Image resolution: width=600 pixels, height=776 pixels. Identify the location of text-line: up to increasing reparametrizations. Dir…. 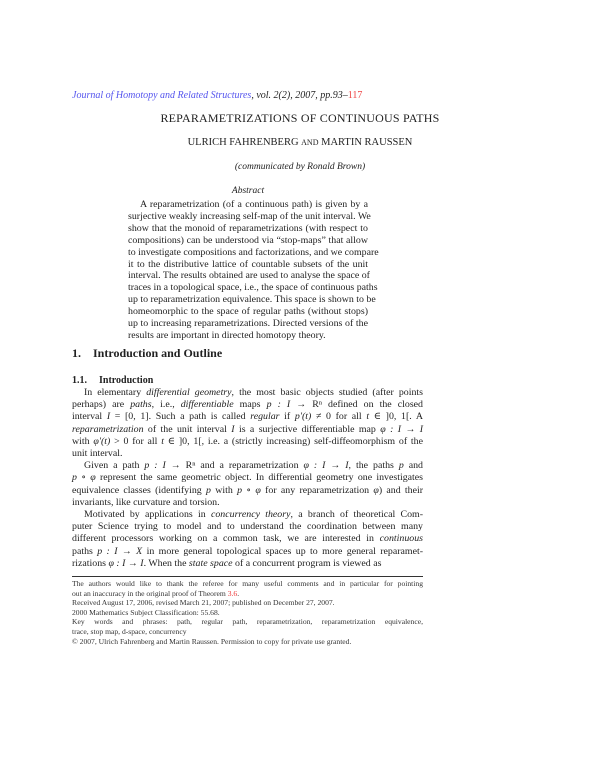
(248, 324).